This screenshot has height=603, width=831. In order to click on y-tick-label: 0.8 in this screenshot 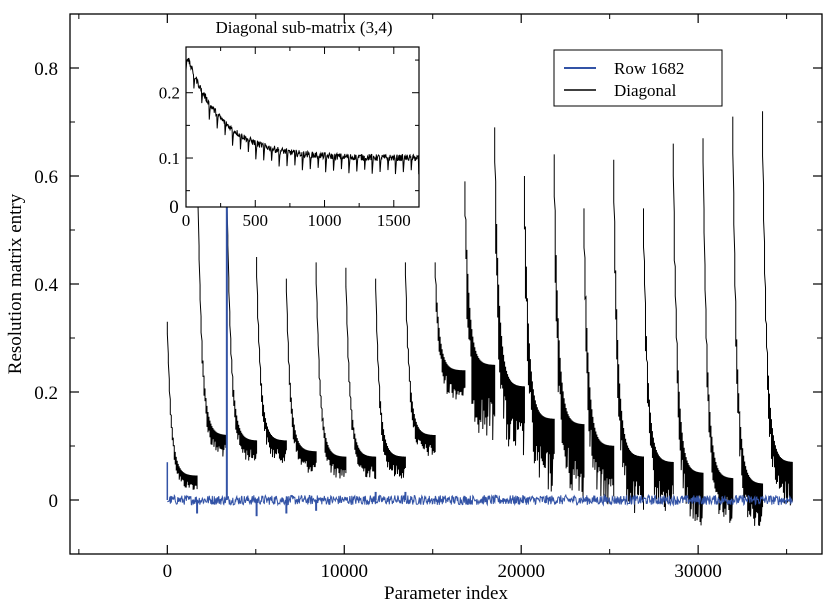, I will do `click(46, 69)`.